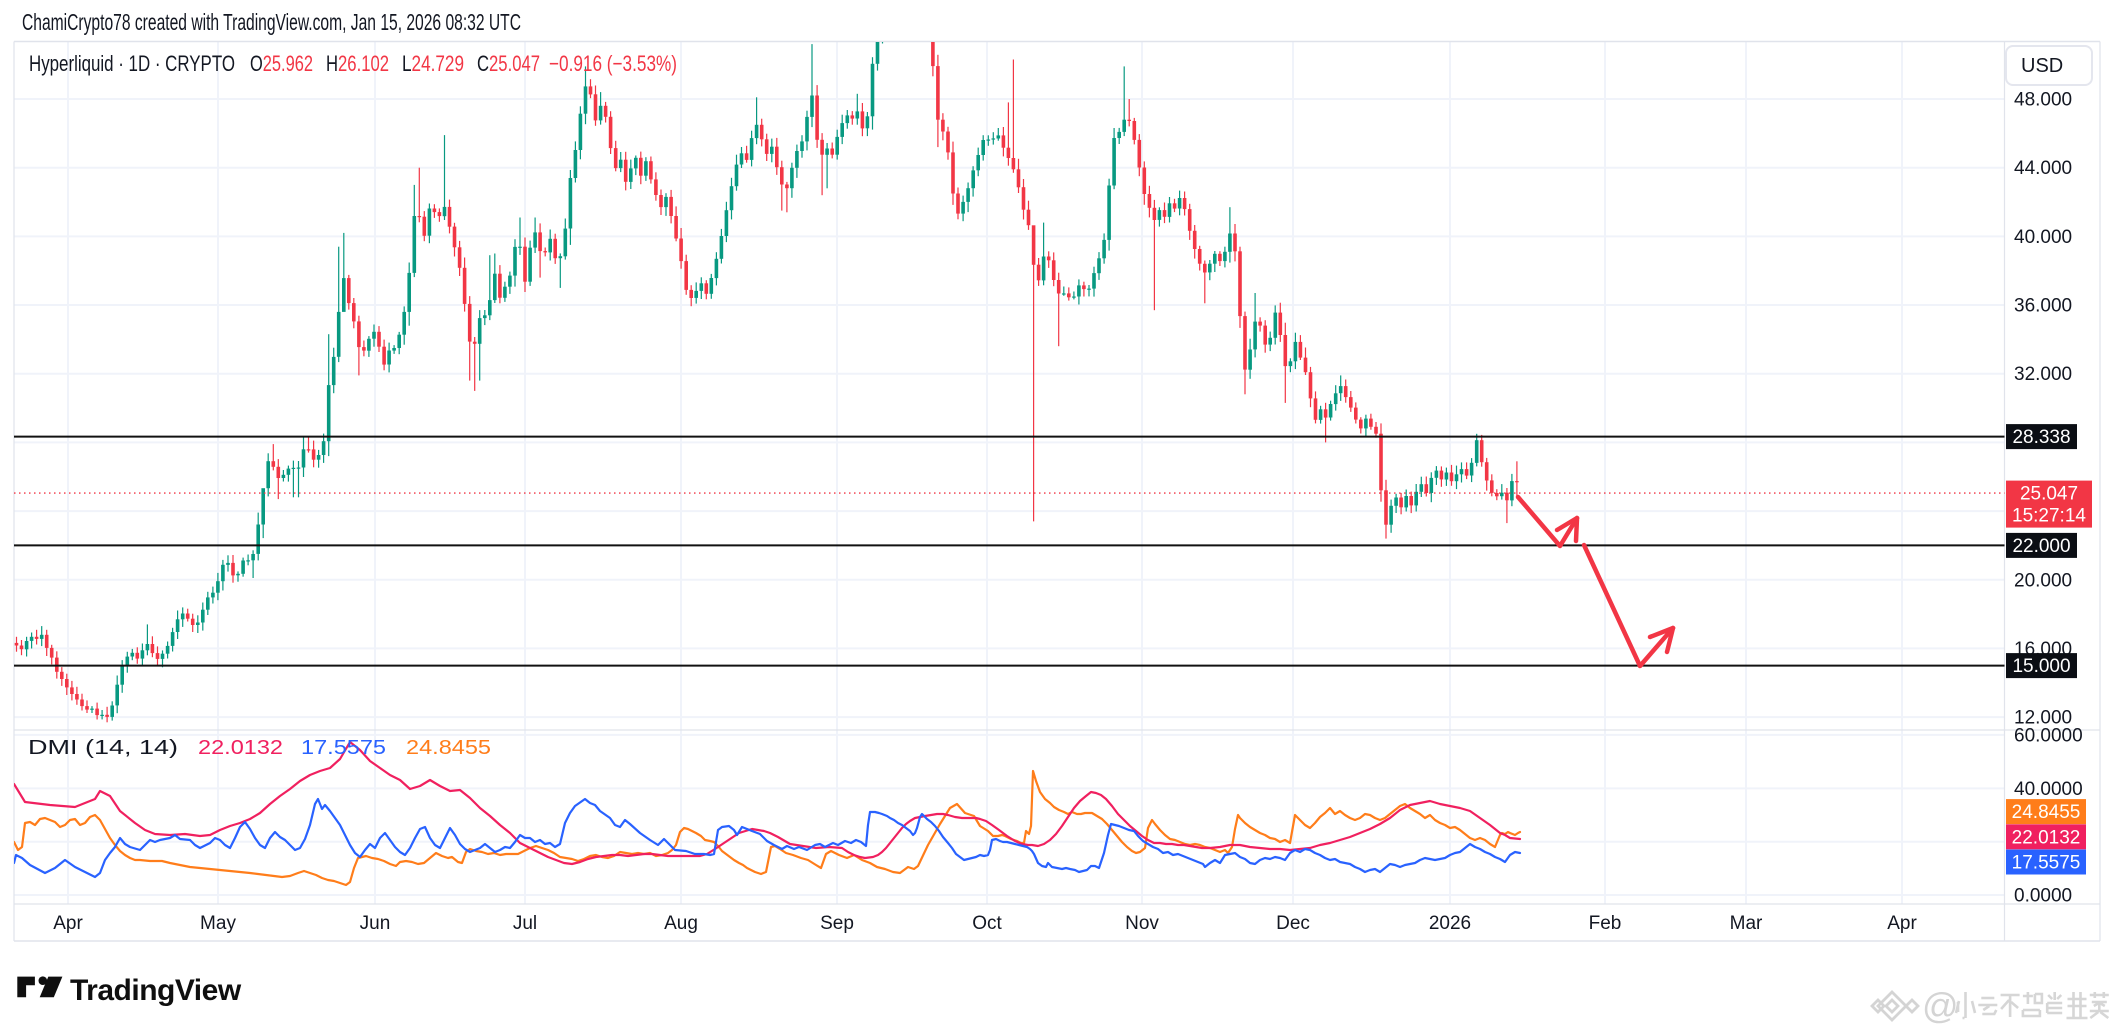 The height and width of the screenshot is (1033, 2114). I want to click on svg-text: 25.047, so click(2049, 494).